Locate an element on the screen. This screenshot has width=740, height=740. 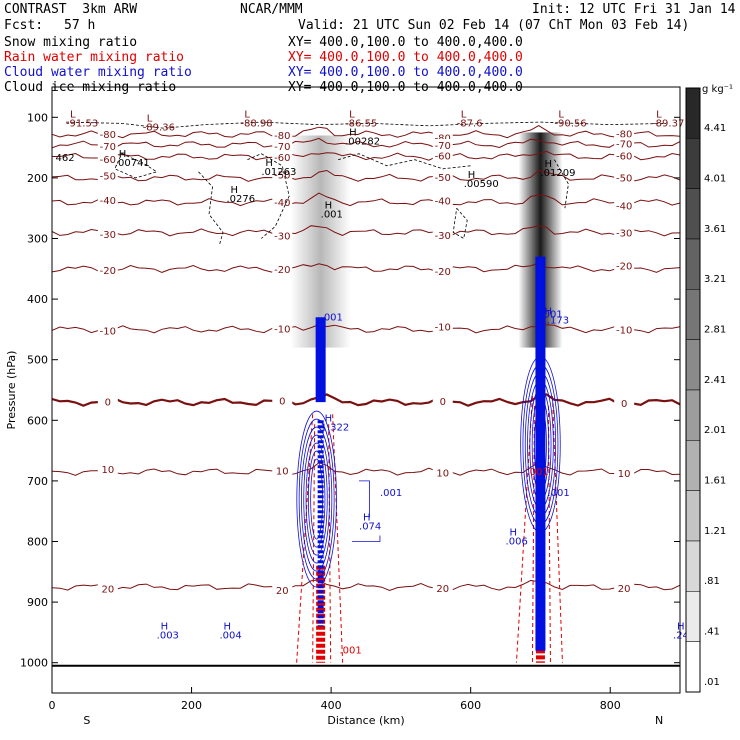
isotherm-label: -20 is located at coordinates (108, 271).